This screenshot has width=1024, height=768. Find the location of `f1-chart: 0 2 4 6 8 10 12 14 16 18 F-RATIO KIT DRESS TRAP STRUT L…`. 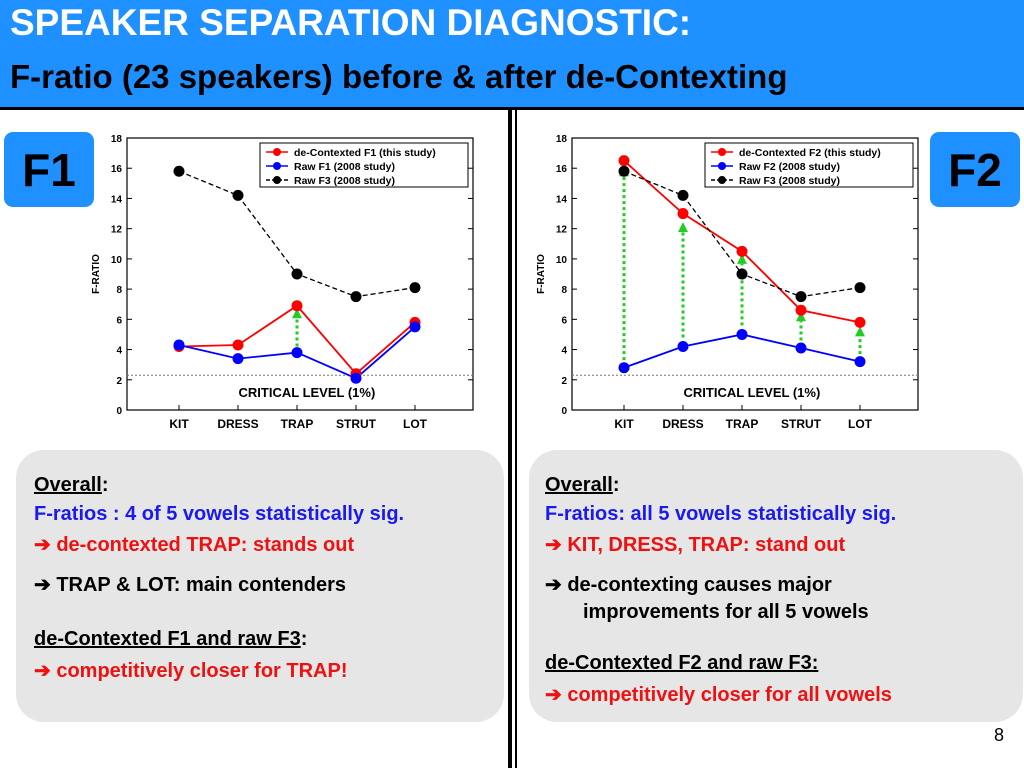

f1-chart: 0 2 4 6 8 10 12 14 16 18 F-RATIO KIT DRESS TRAP STRUT L… is located at coordinates (282, 282).